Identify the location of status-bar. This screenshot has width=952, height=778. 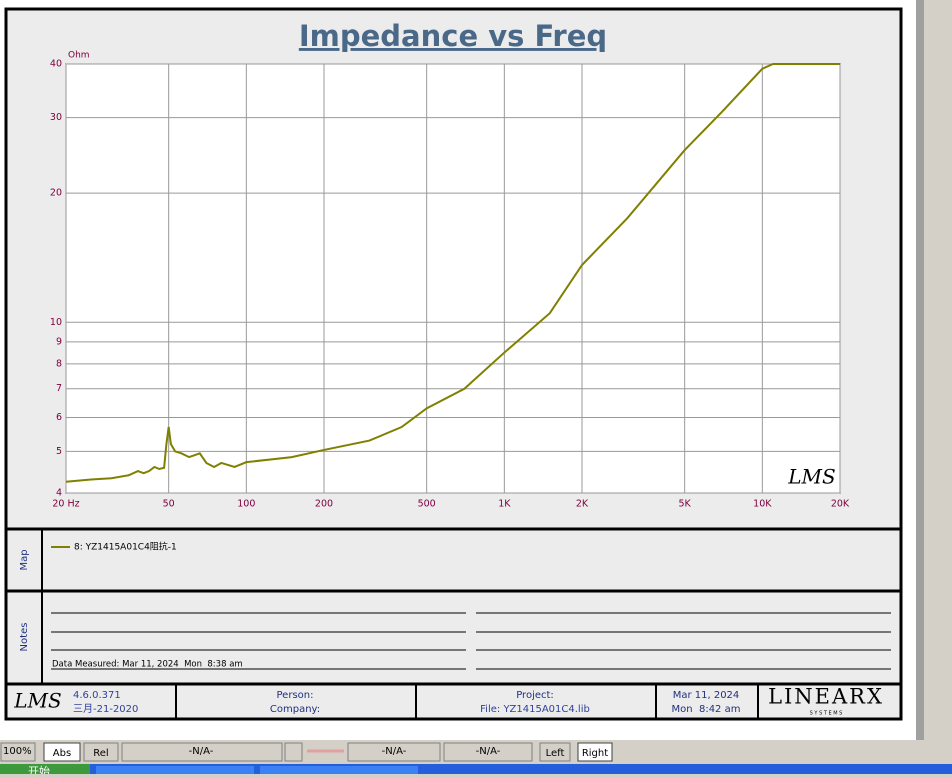
(476, 752).